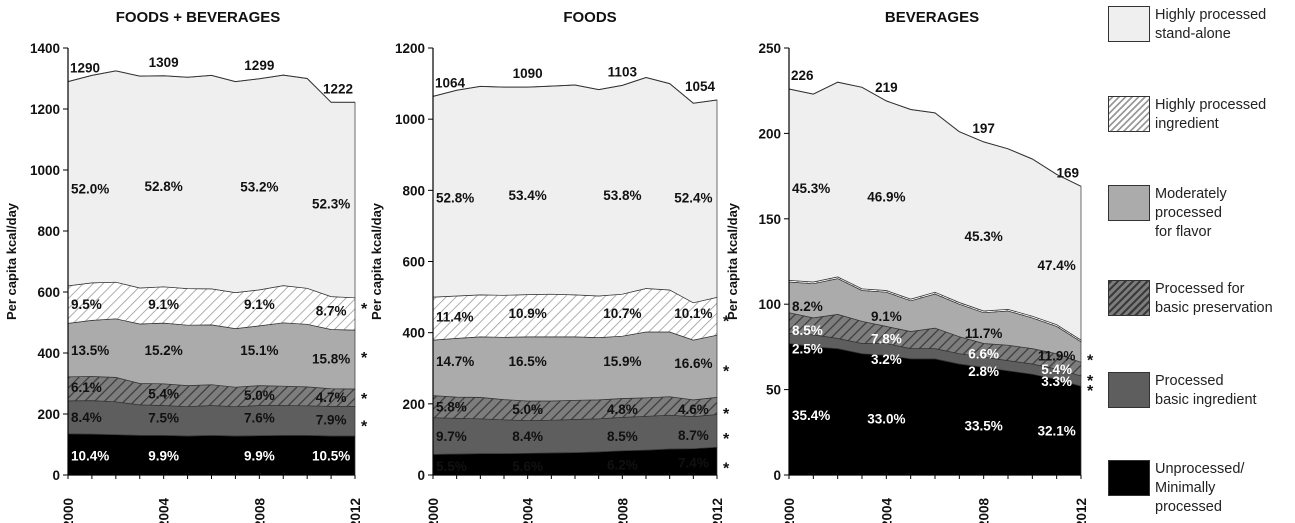 This screenshot has width=1295, height=523. What do you see at coordinates (163, 455) in the screenshot?
I see `percent-label: 9.9%` at bounding box center [163, 455].